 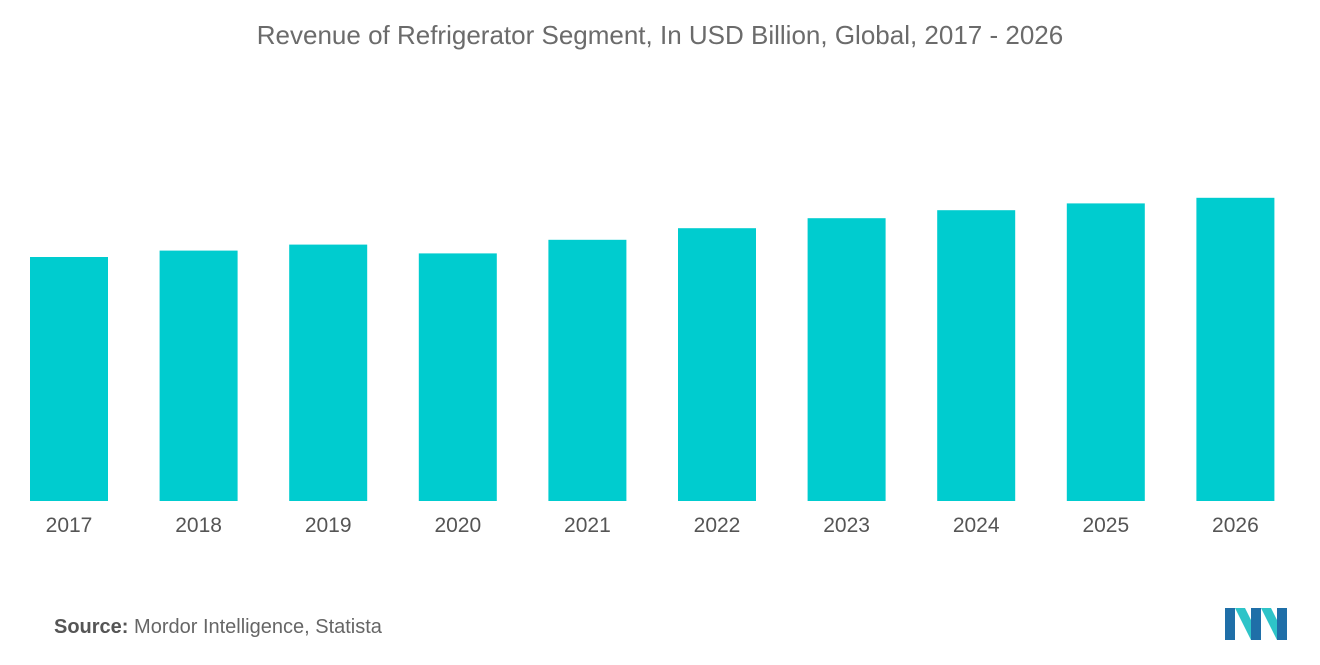 What do you see at coordinates (976, 525) in the screenshot?
I see `x-tick-label: 2024` at bounding box center [976, 525].